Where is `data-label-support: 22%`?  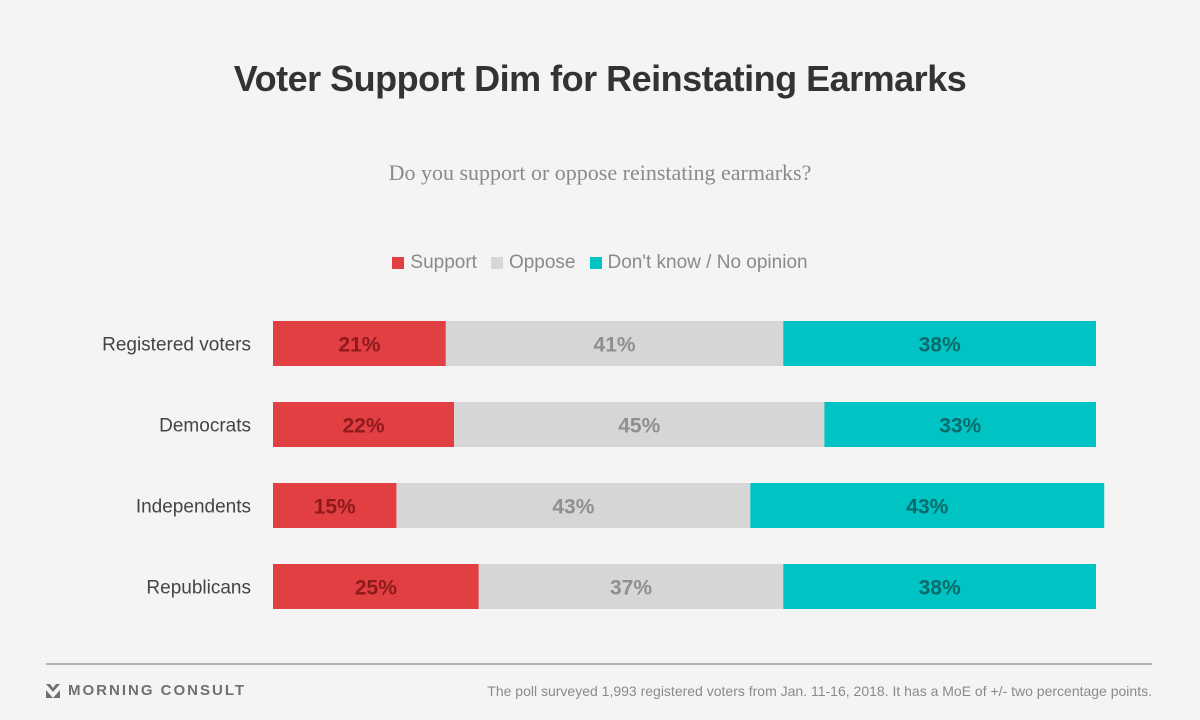 data-label-support: 22% is located at coordinates (364, 426).